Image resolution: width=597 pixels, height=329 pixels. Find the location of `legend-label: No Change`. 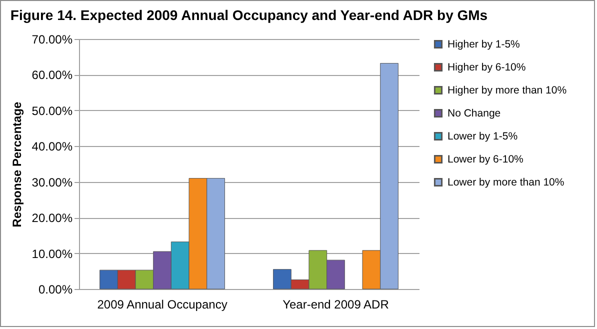

legend-label: No Change is located at coordinates (474, 113).